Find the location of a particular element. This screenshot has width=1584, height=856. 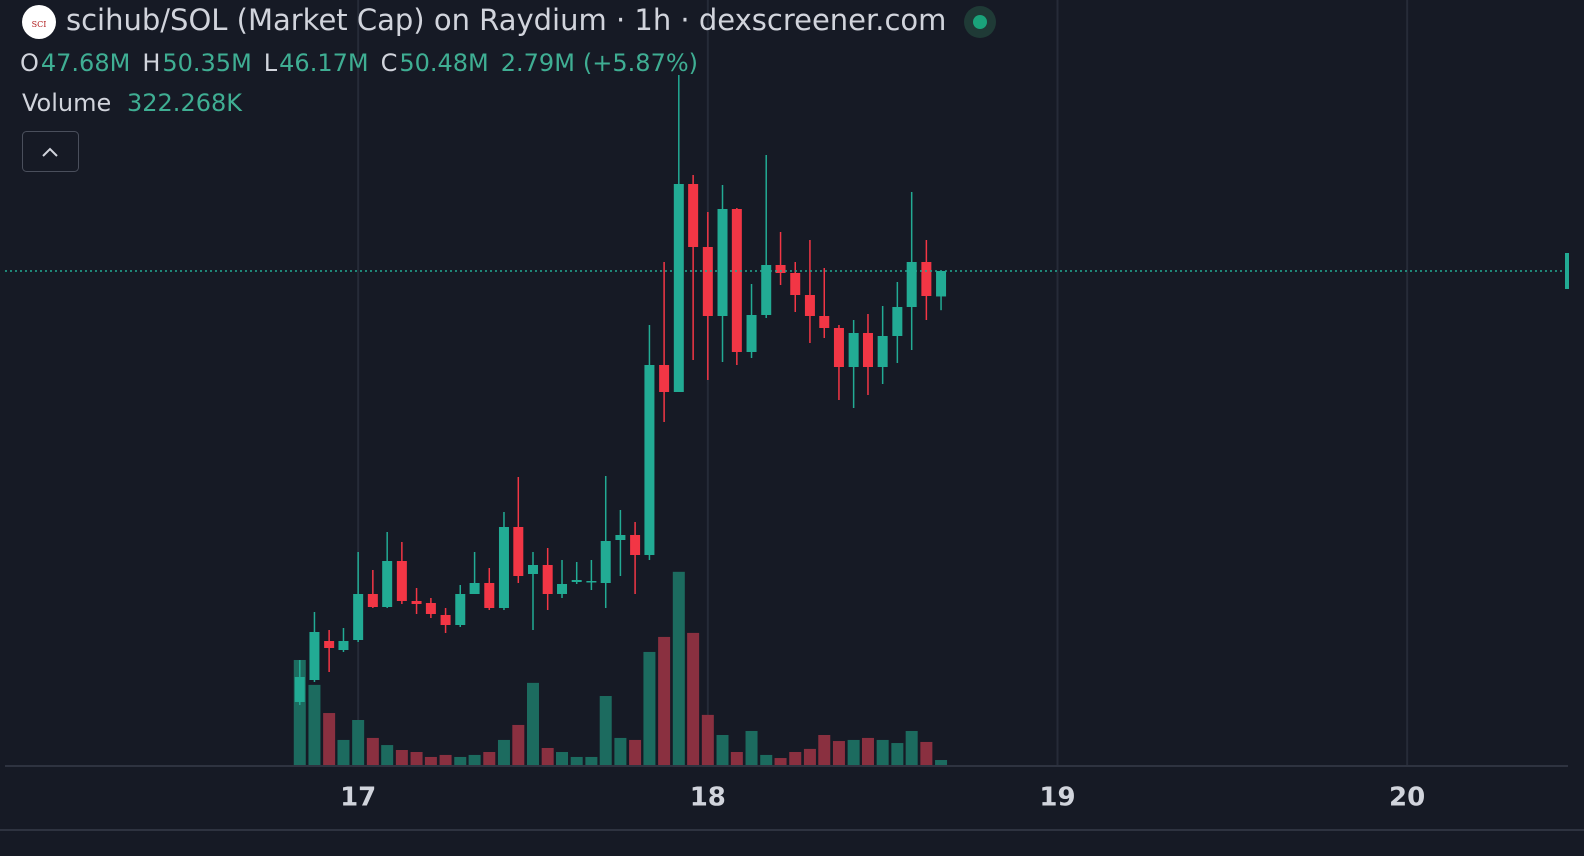

volume-layer is located at coordinates (620, 668).